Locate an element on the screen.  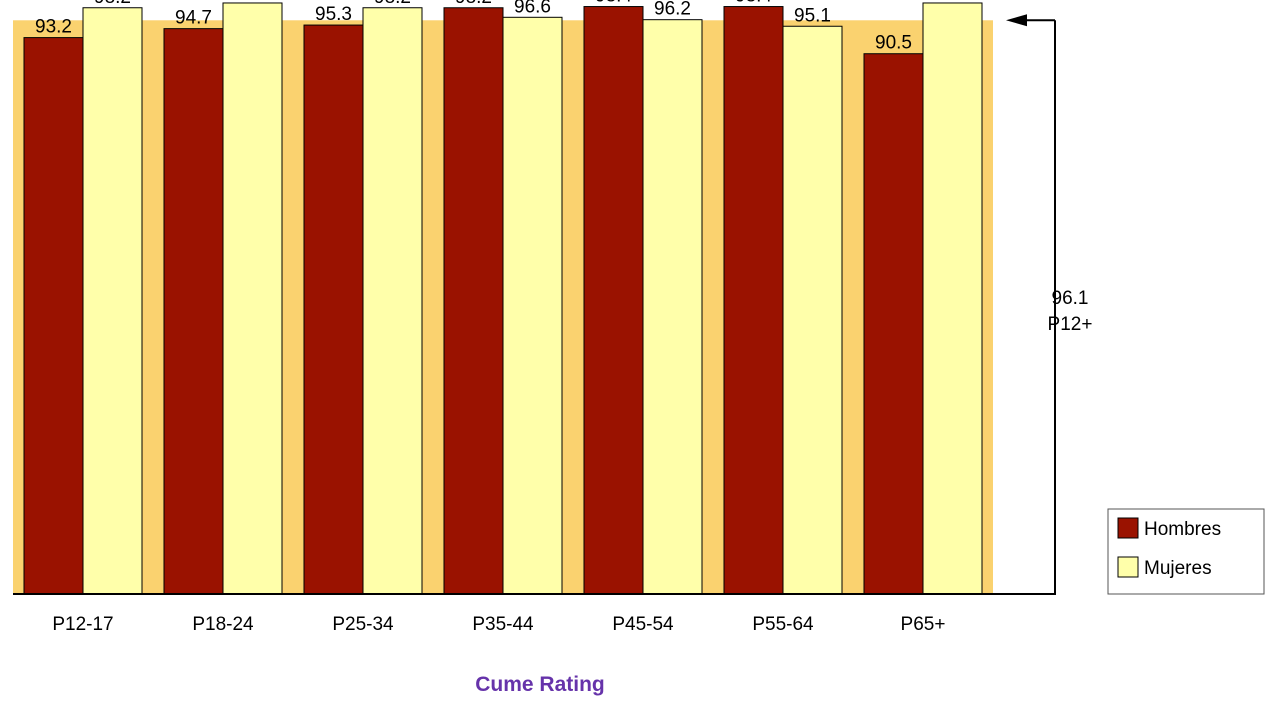
value-label-hombres-p25-34: 95.3 is located at coordinates (333, 14).